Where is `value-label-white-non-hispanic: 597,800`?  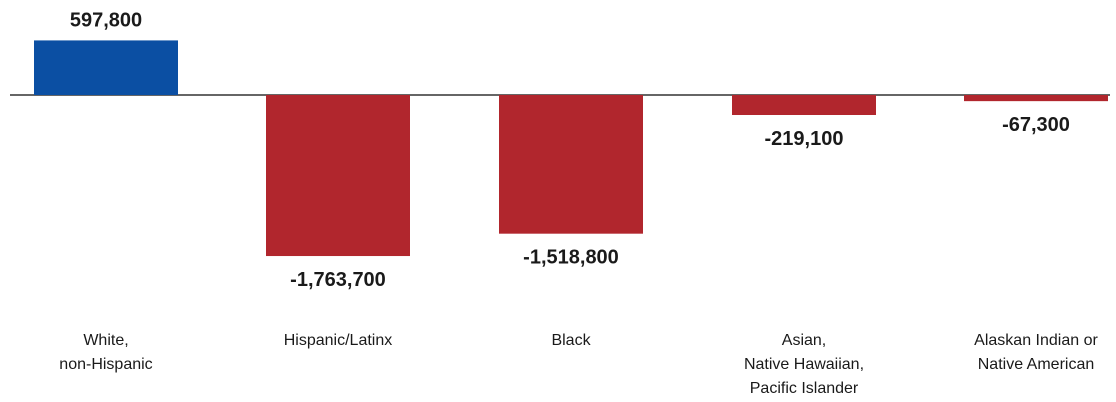
value-label-white-non-hispanic: 597,800 is located at coordinates (106, 20).